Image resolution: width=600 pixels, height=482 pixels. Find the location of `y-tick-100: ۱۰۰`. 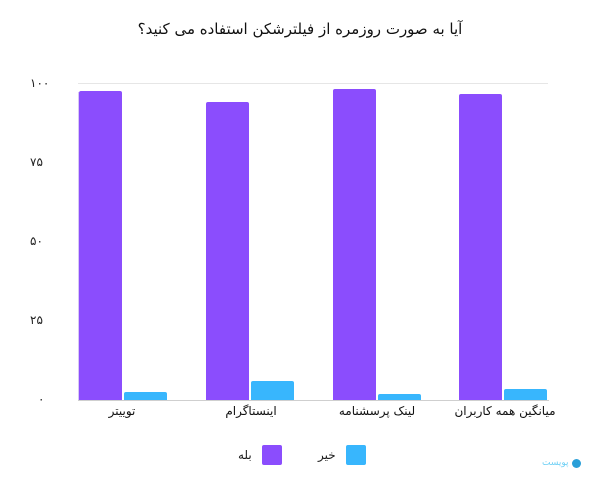

y-tick-100: ۱۰۰ is located at coordinates (40, 83).